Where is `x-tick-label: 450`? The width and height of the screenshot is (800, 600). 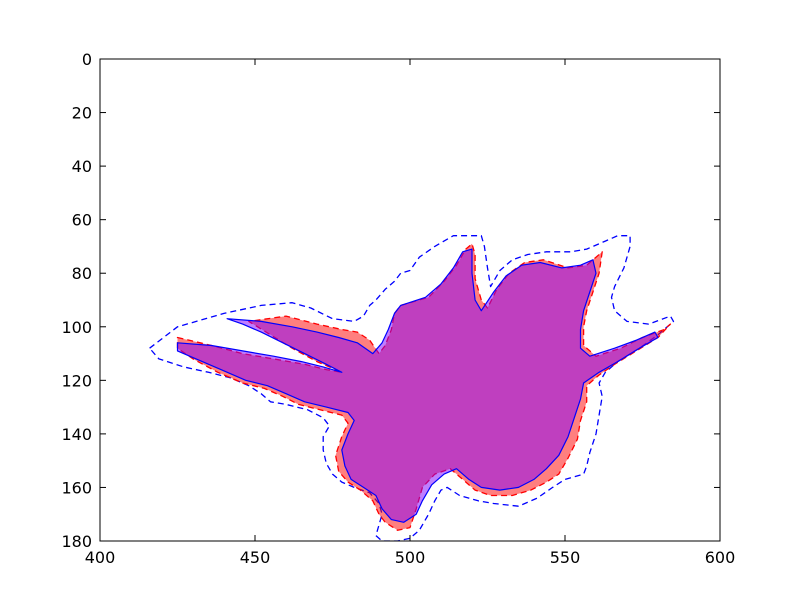 x-tick-label: 450 is located at coordinates (255, 557).